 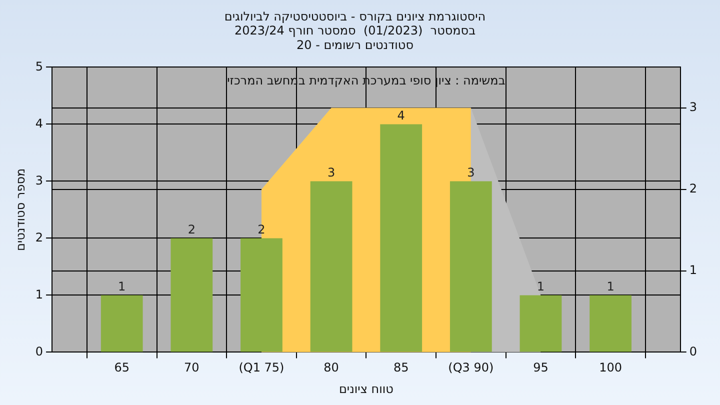 I want to click on y-tick-label: 4, so click(x=39, y=123).